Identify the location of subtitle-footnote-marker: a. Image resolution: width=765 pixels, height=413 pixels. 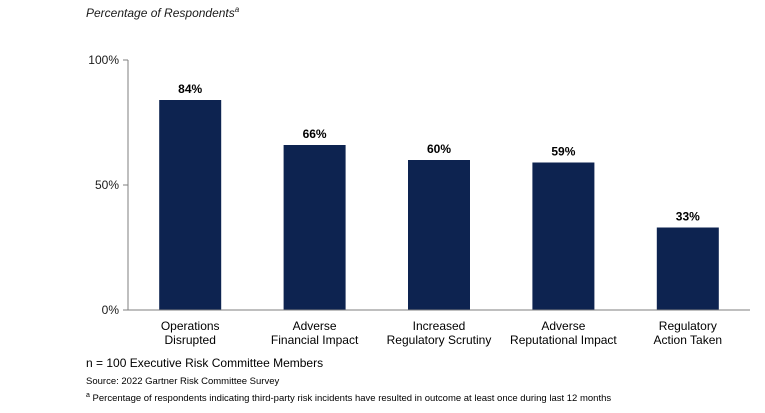
(237, 9).